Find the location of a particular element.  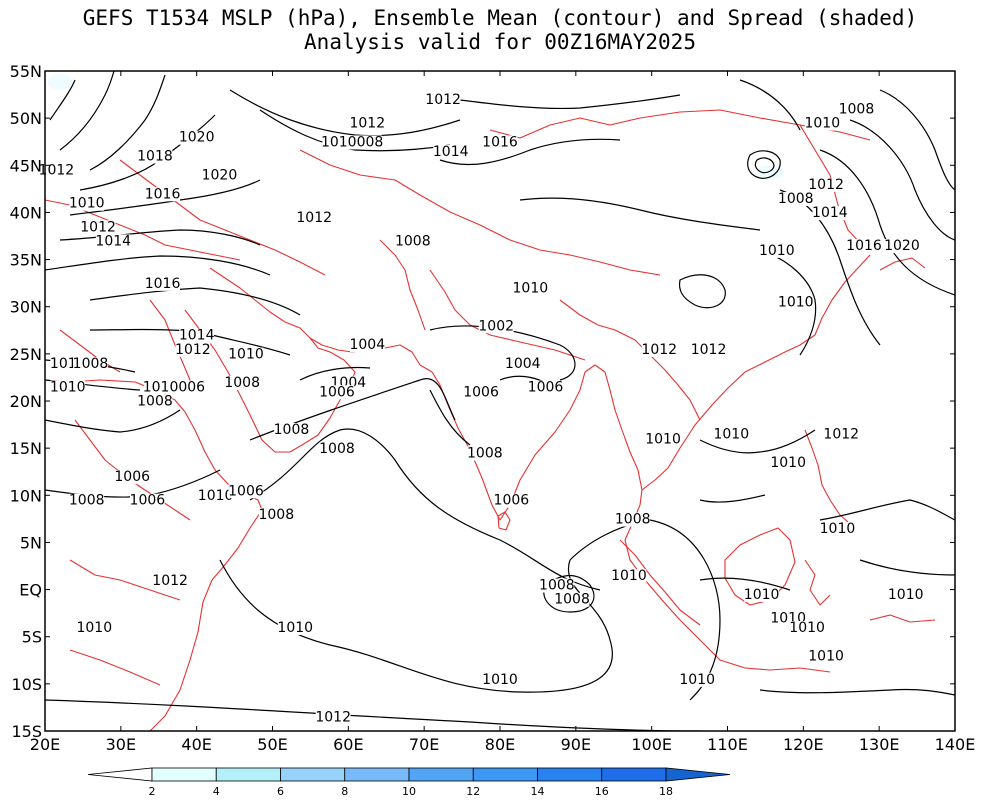

contour-label: 1002 is located at coordinates (496, 326).